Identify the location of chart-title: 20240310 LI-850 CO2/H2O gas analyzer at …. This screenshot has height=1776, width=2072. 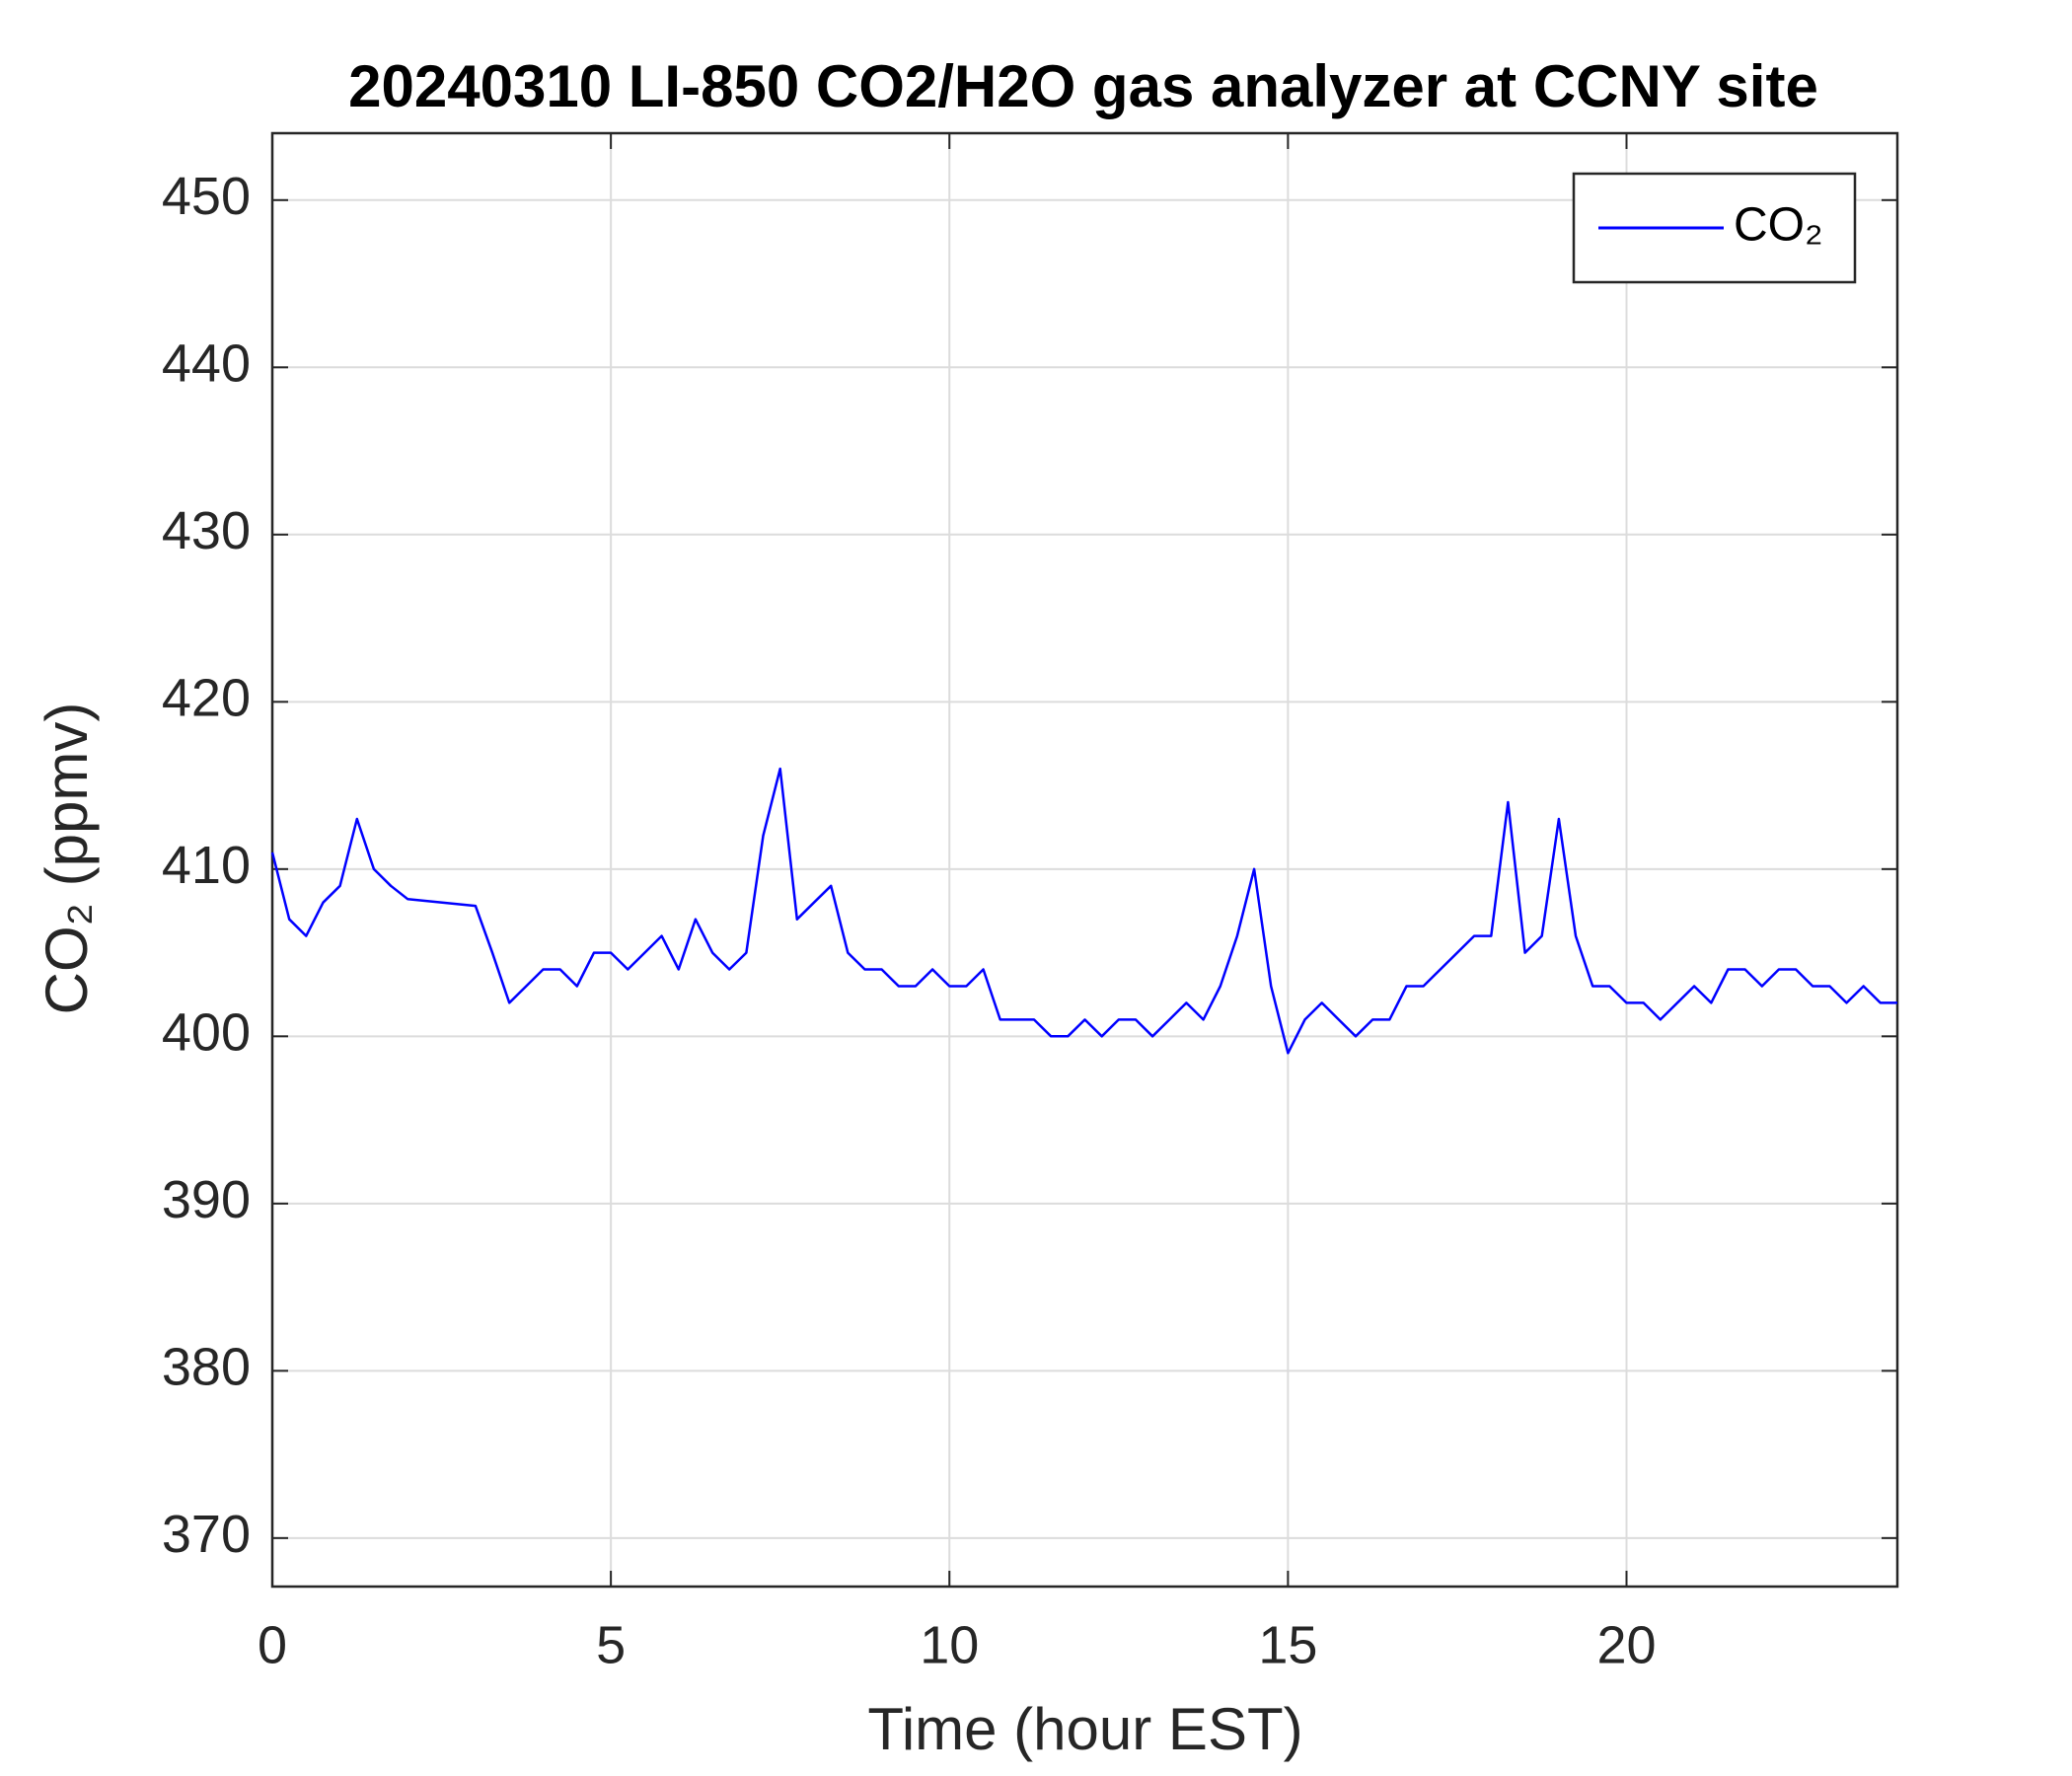
(1083, 86).